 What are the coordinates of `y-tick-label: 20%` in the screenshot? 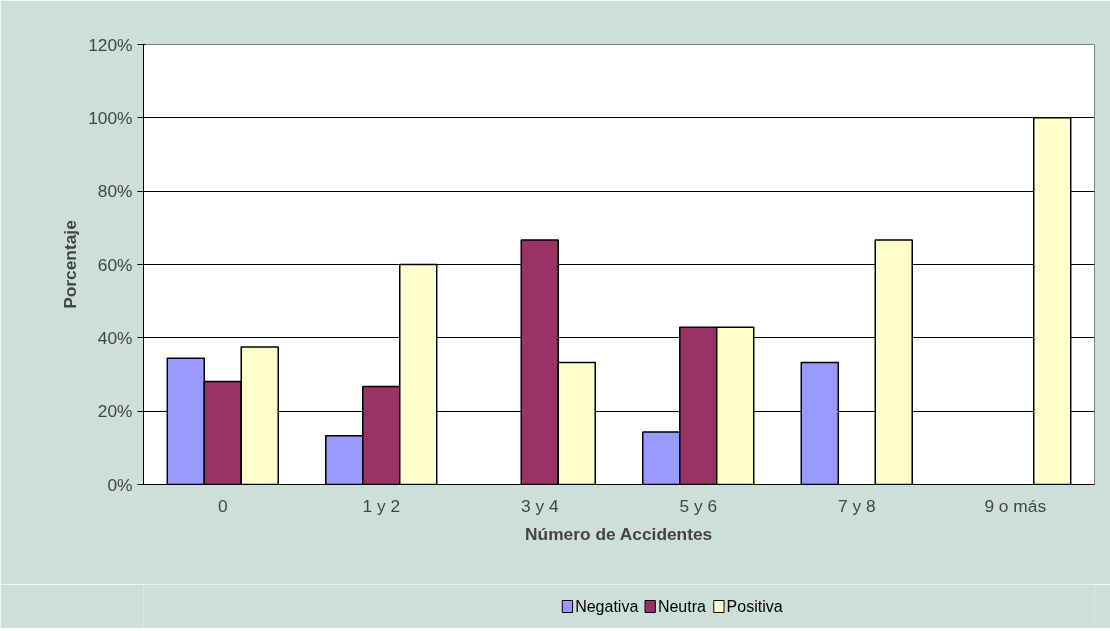 It's located at (115, 411).